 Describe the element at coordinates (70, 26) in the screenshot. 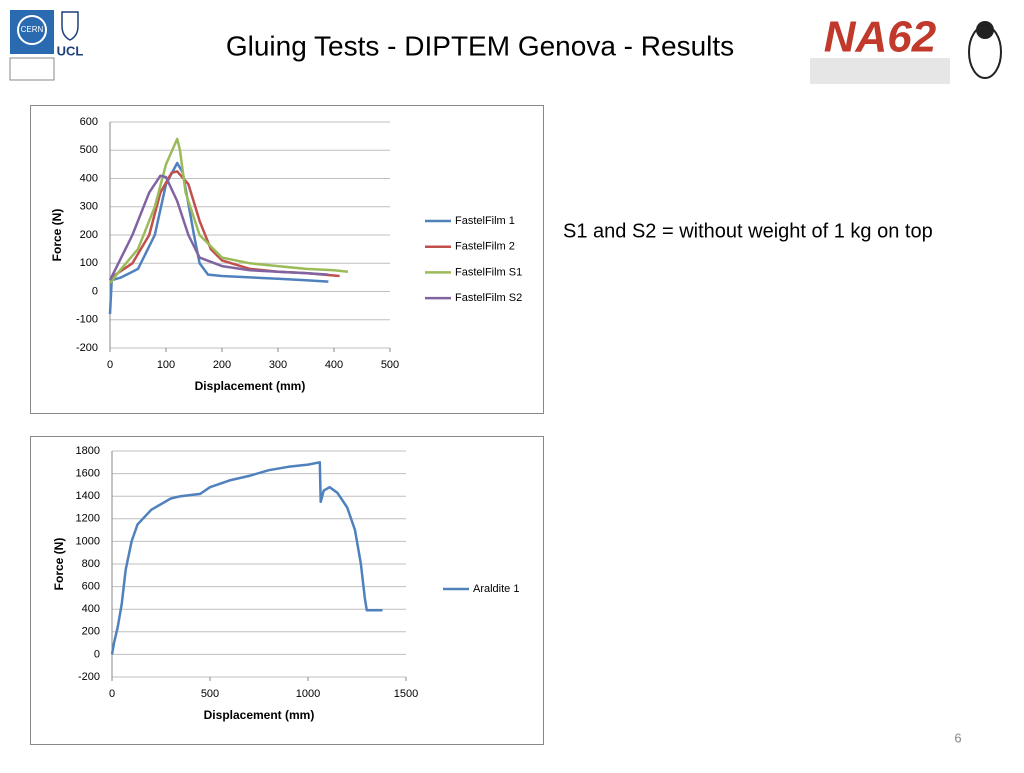

I see `ucl-shield` at that location.